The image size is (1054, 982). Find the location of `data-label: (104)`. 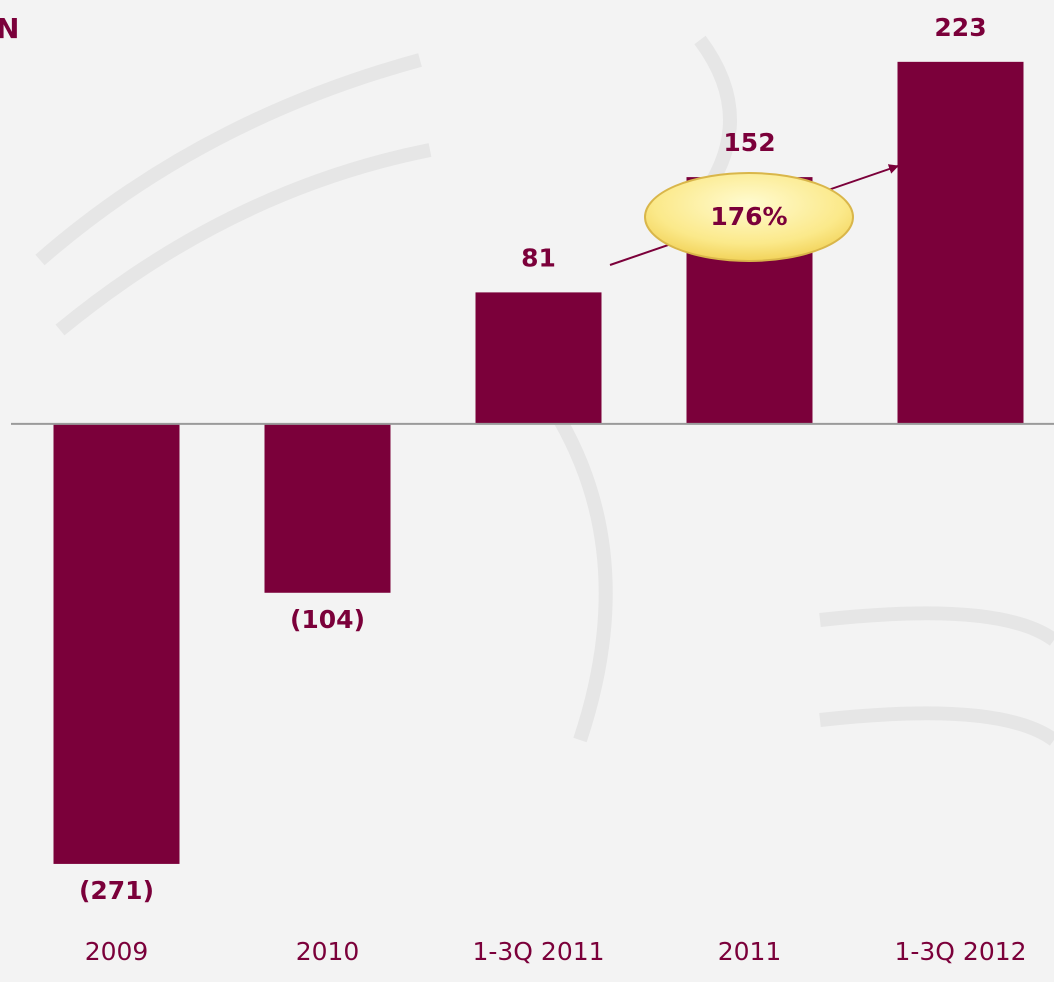

data-label: (104) is located at coordinates (327, 619).